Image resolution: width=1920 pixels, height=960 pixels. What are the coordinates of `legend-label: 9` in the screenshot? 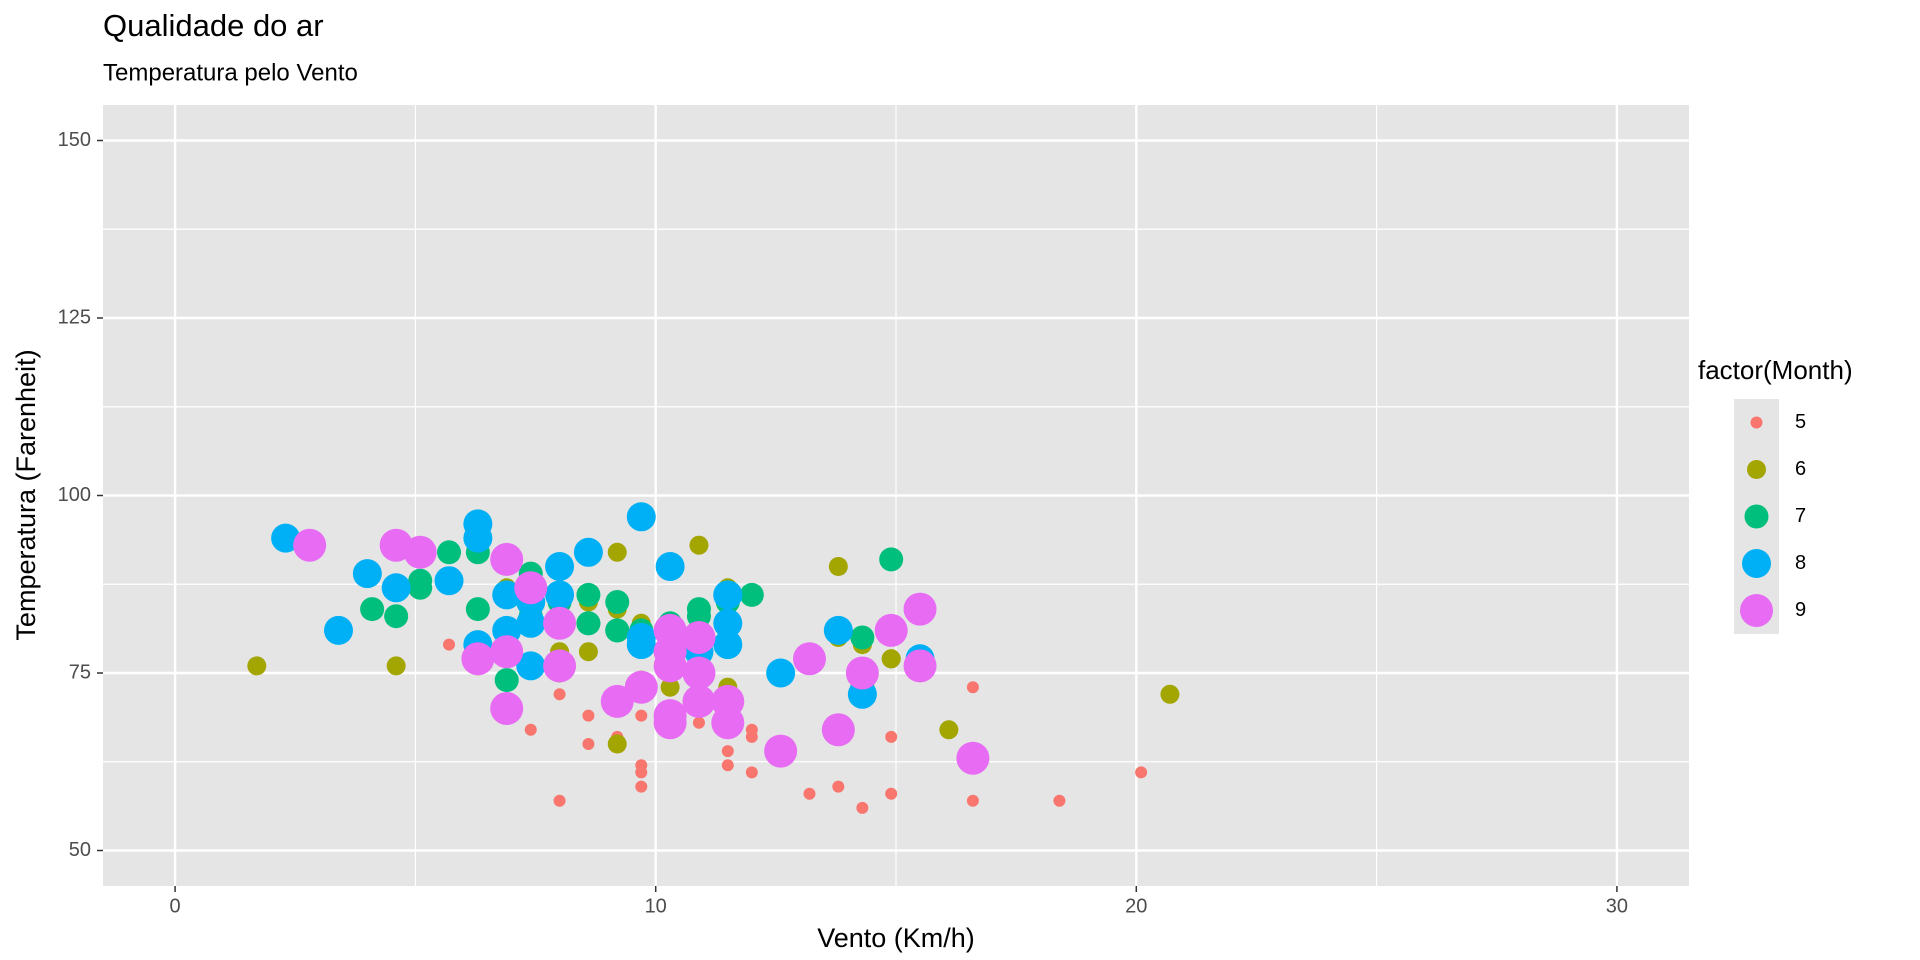 It's located at (1800, 610).